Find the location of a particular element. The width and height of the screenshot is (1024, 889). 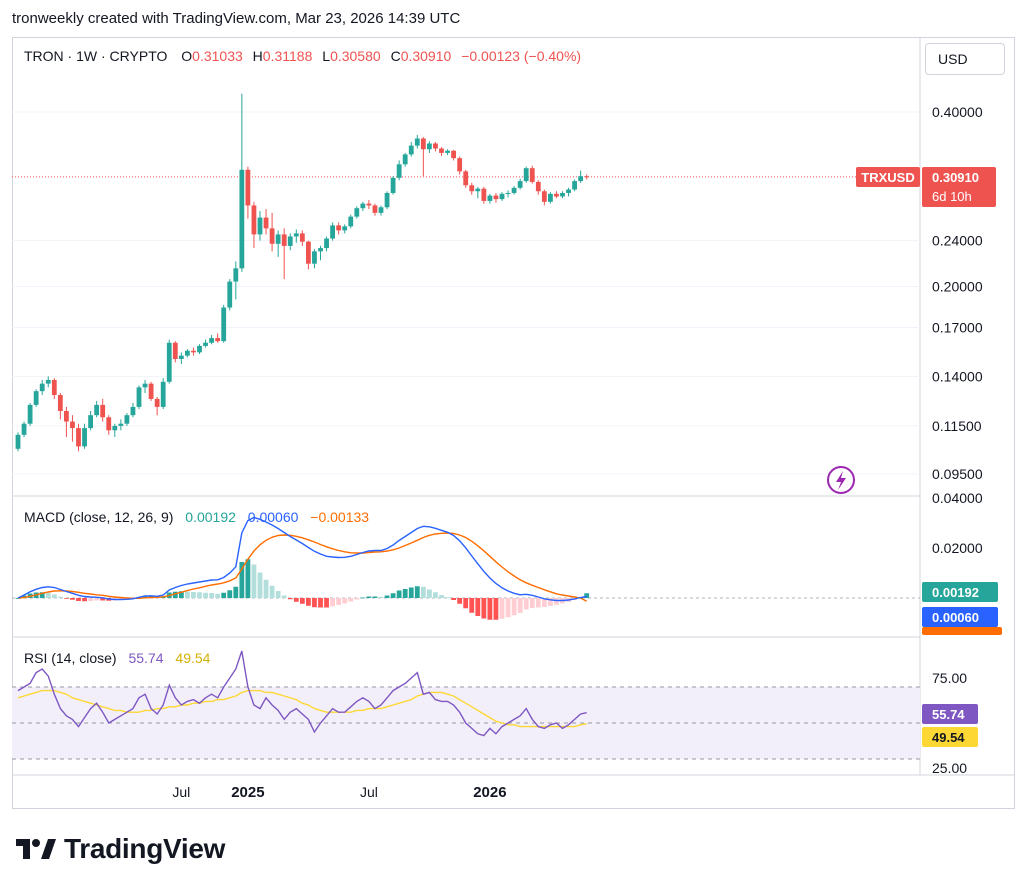

macd-hist-value: 0.00192 is located at coordinates (210, 517).